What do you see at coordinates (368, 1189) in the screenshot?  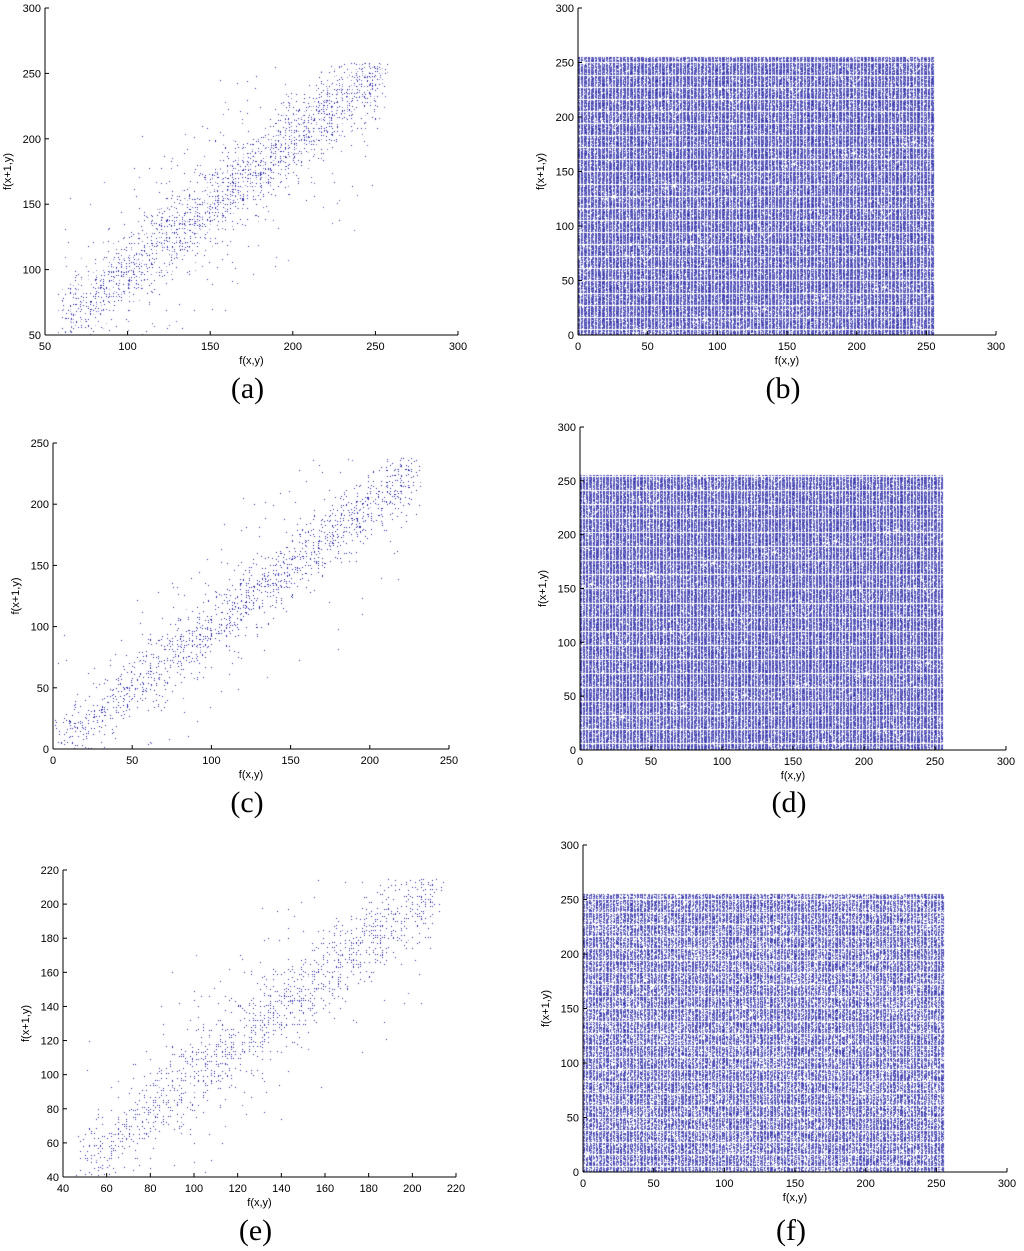 I see `x-tick-label-e: 180` at bounding box center [368, 1189].